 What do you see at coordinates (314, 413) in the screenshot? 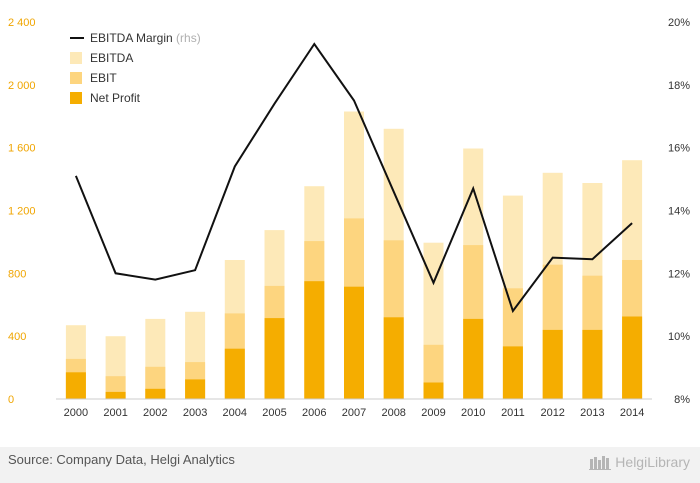
I see `x-tick-label: 2006` at bounding box center [314, 413].